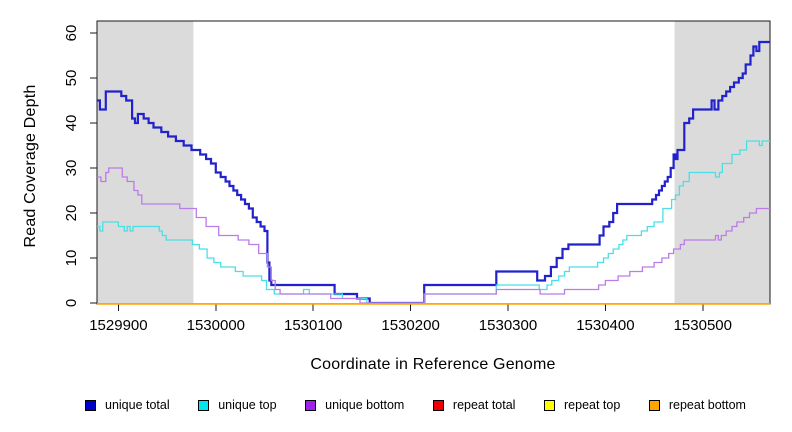  What do you see at coordinates (549, 405) in the screenshot?
I see `legend-swatch-repeat-top` at bounding box center [549, 405].